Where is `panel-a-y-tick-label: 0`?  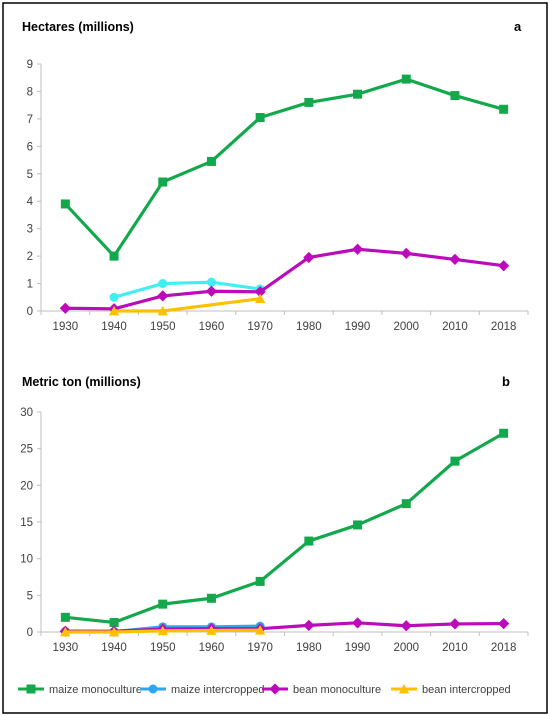
panel-a-y-tick-label: 0 is located at coordinates (30, 312).